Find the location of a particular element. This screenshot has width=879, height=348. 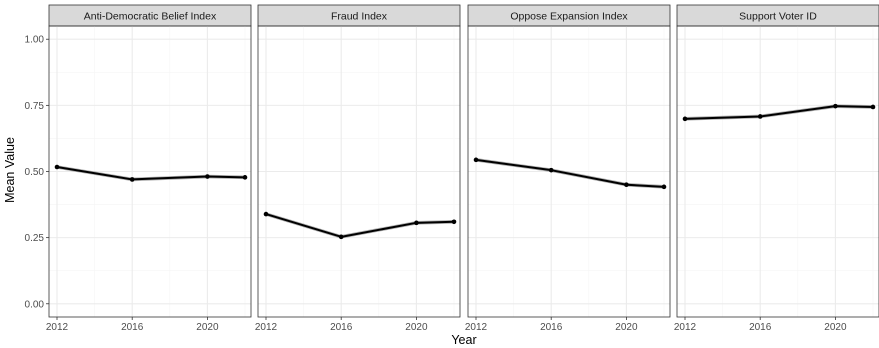

y-tick-label: 0.75 is located at coordinates (35, 106).